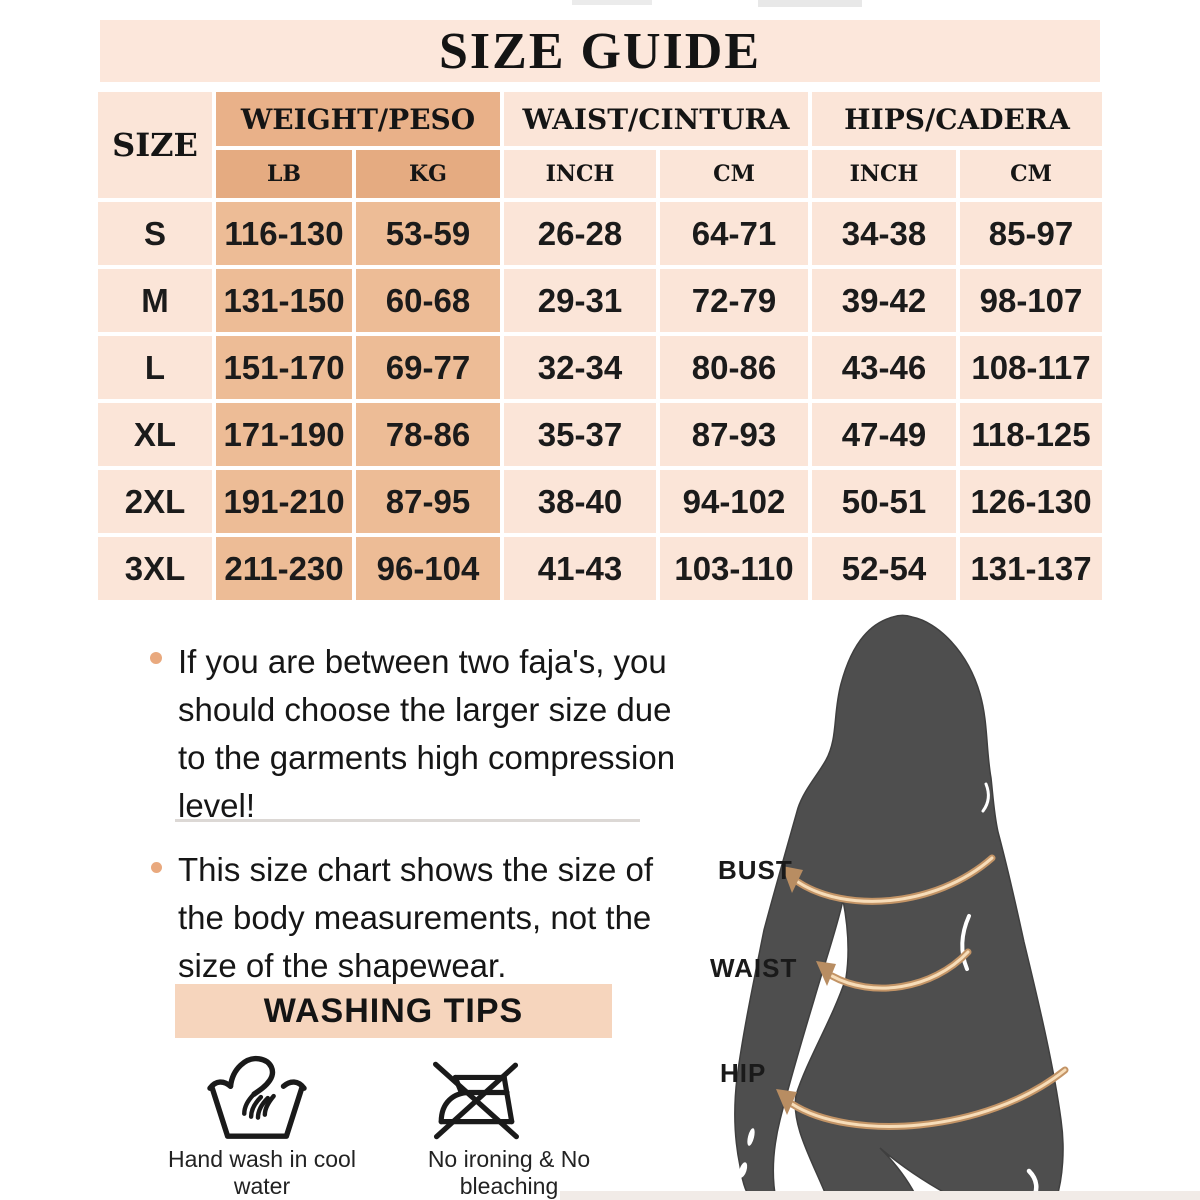 The image size is (1200, 1200). I want to click on col-header-size: SIZE, so click(155, 145).